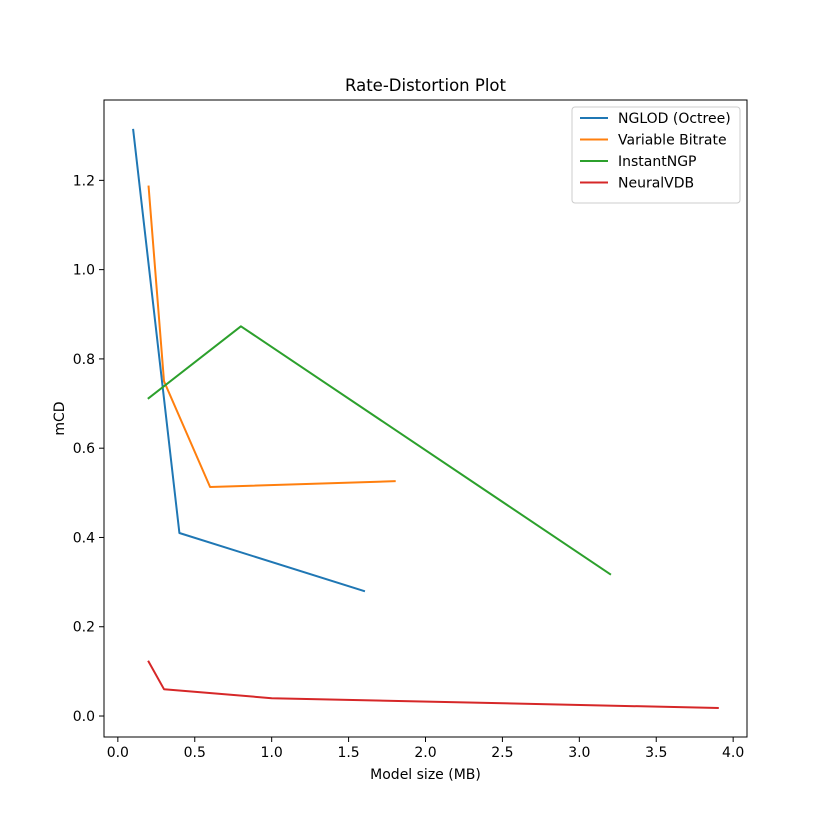 The image size is (830, 830). Describe the element at coordinates (656, 753) in the screenshot. I see `x-tick-label: 3.5` at that location.